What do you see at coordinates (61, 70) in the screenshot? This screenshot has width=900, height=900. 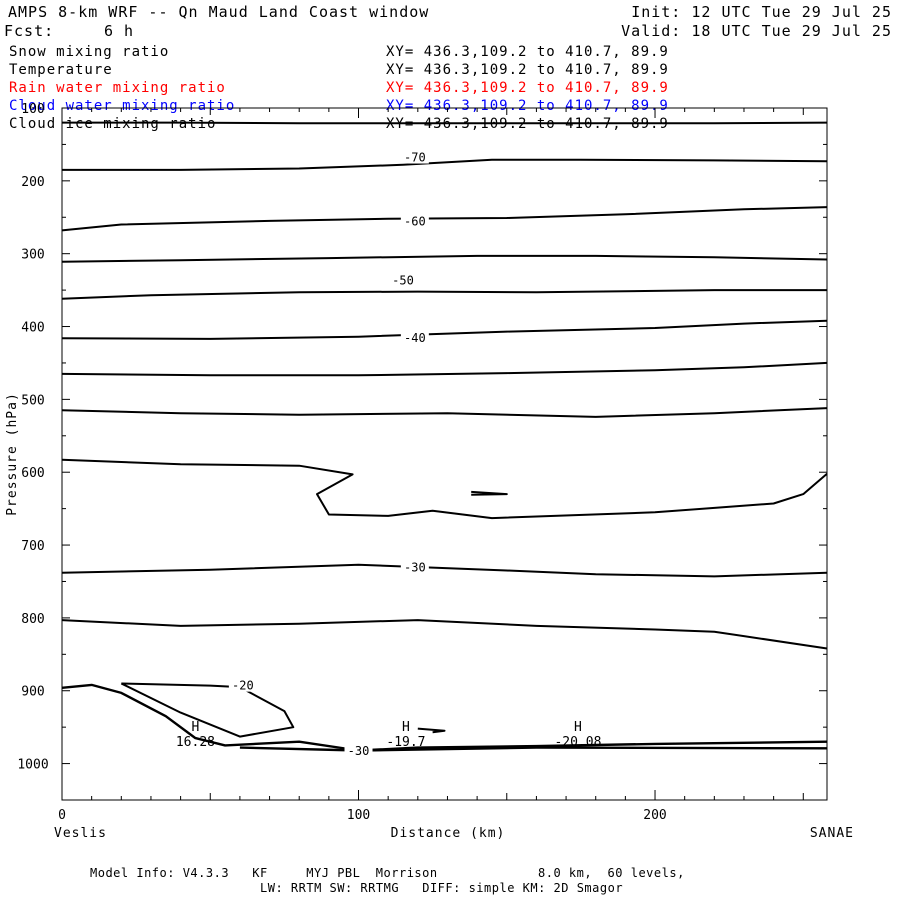 I see `field-name: Temperature` at bounding box center [61, 70].